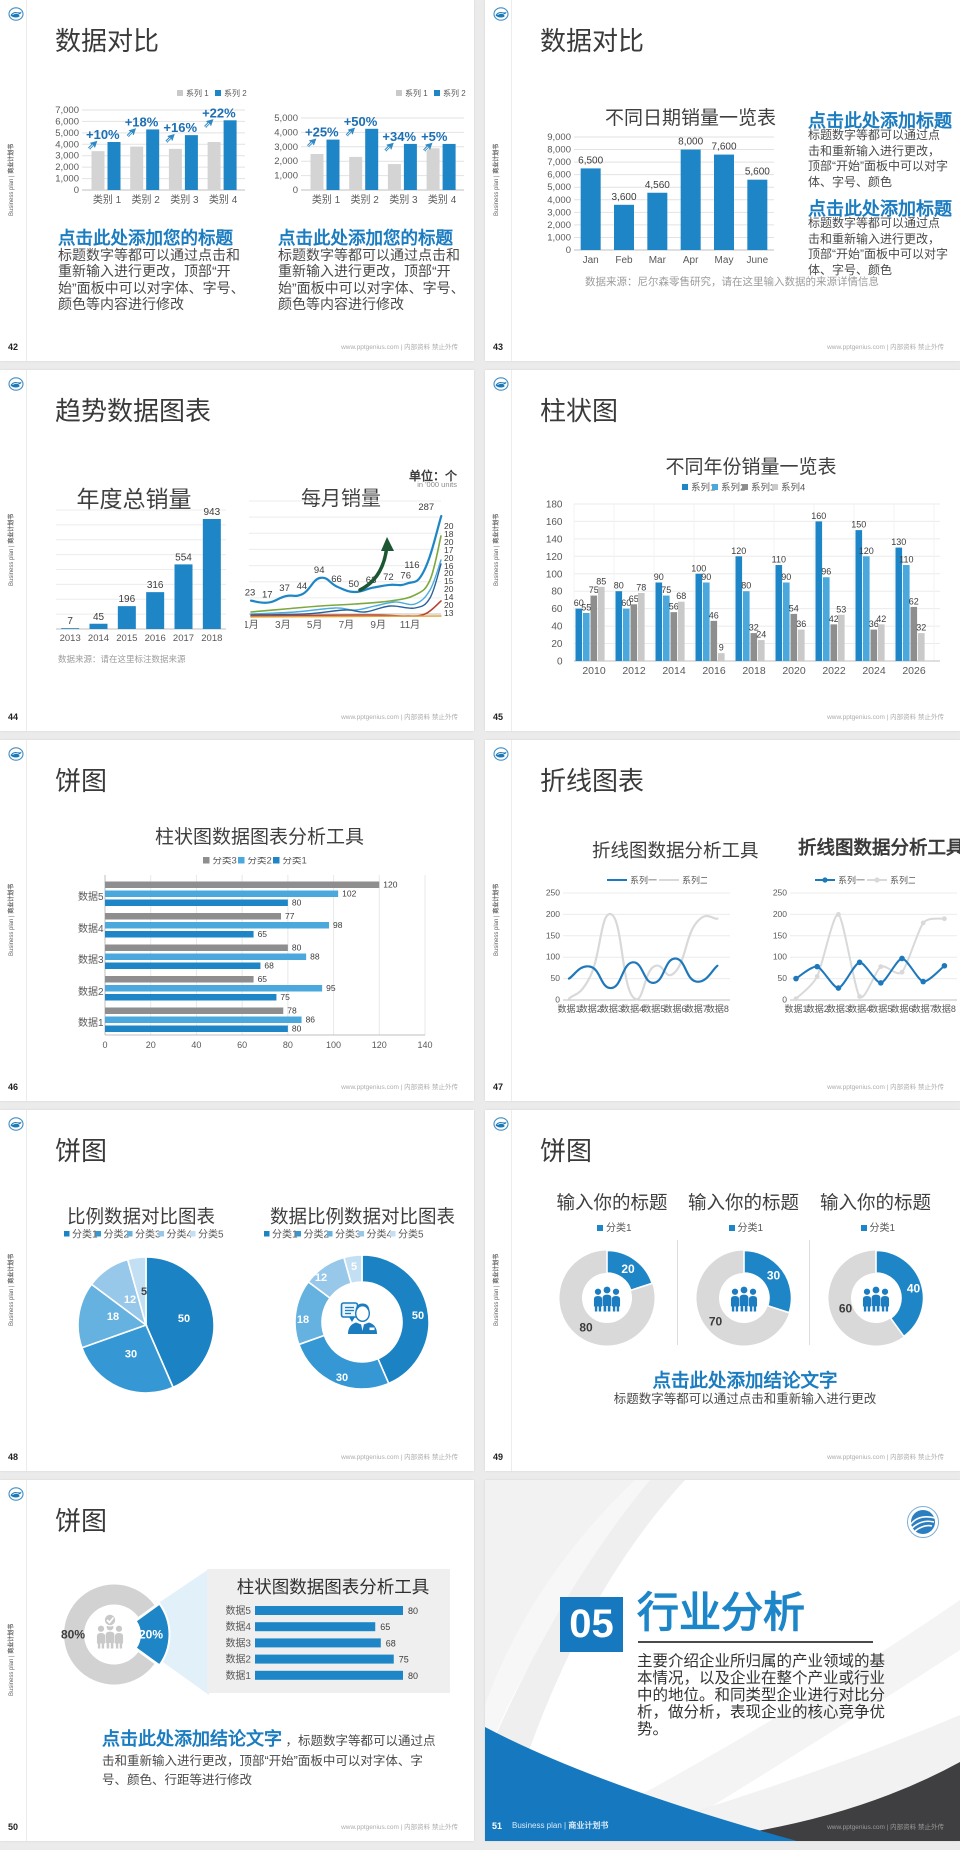 Image resolution: width=960 pixels, height=1850 pixels. Describe the element at coordinates (336, 579) in the screenshot. I see `svg-text: 66` at that location.